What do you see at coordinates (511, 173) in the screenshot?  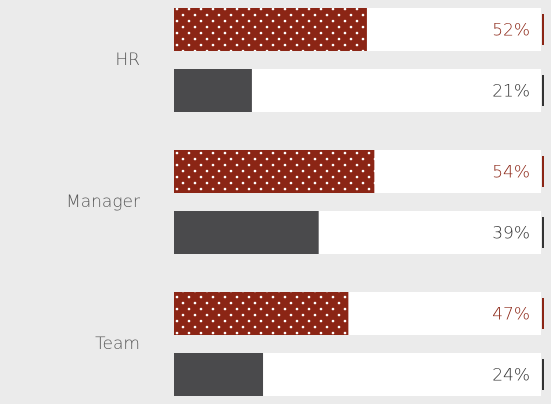 I see `value-label: 54%` at bounding box center [511, 173].